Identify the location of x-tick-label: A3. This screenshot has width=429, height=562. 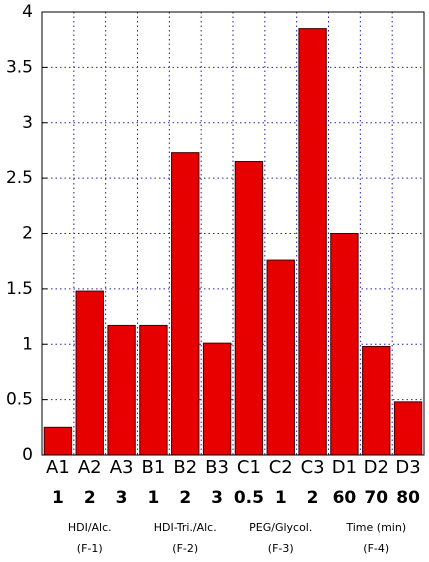
(122, 467).